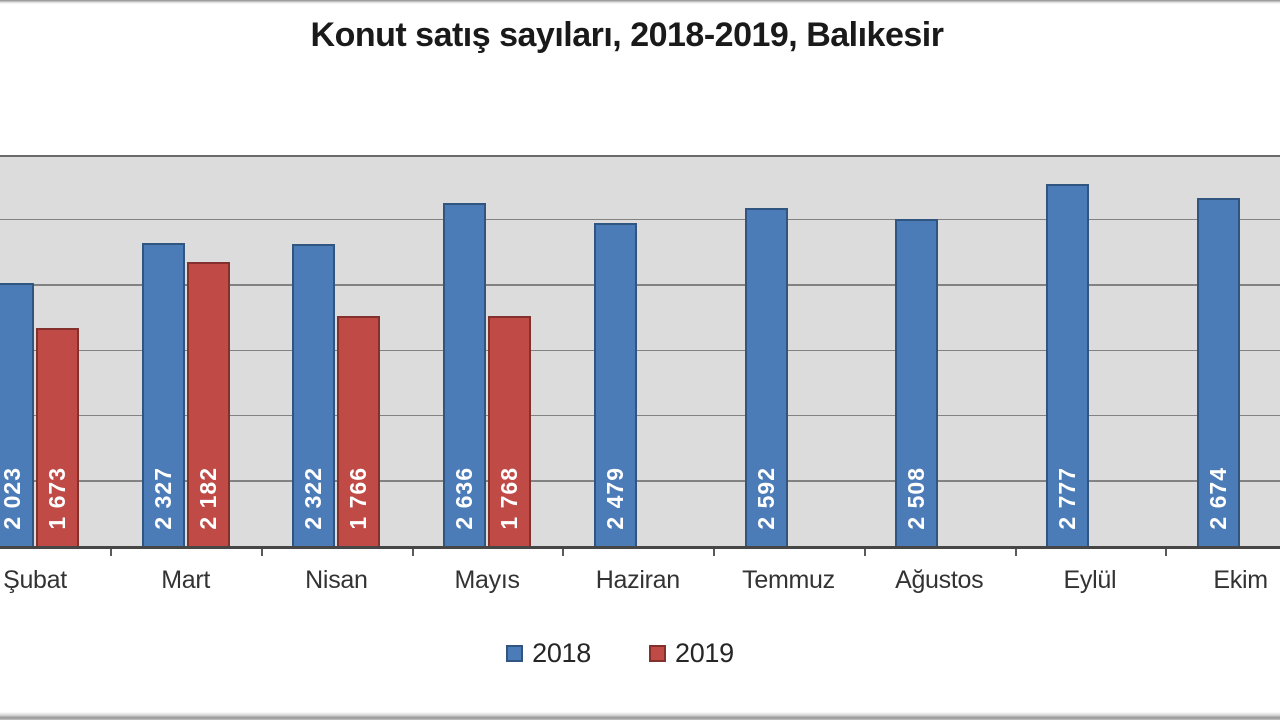  What do you see at coordinates (657, 653) in the screenshot?
I see `legend-swatch-2019` at bounding box center [657, 653].